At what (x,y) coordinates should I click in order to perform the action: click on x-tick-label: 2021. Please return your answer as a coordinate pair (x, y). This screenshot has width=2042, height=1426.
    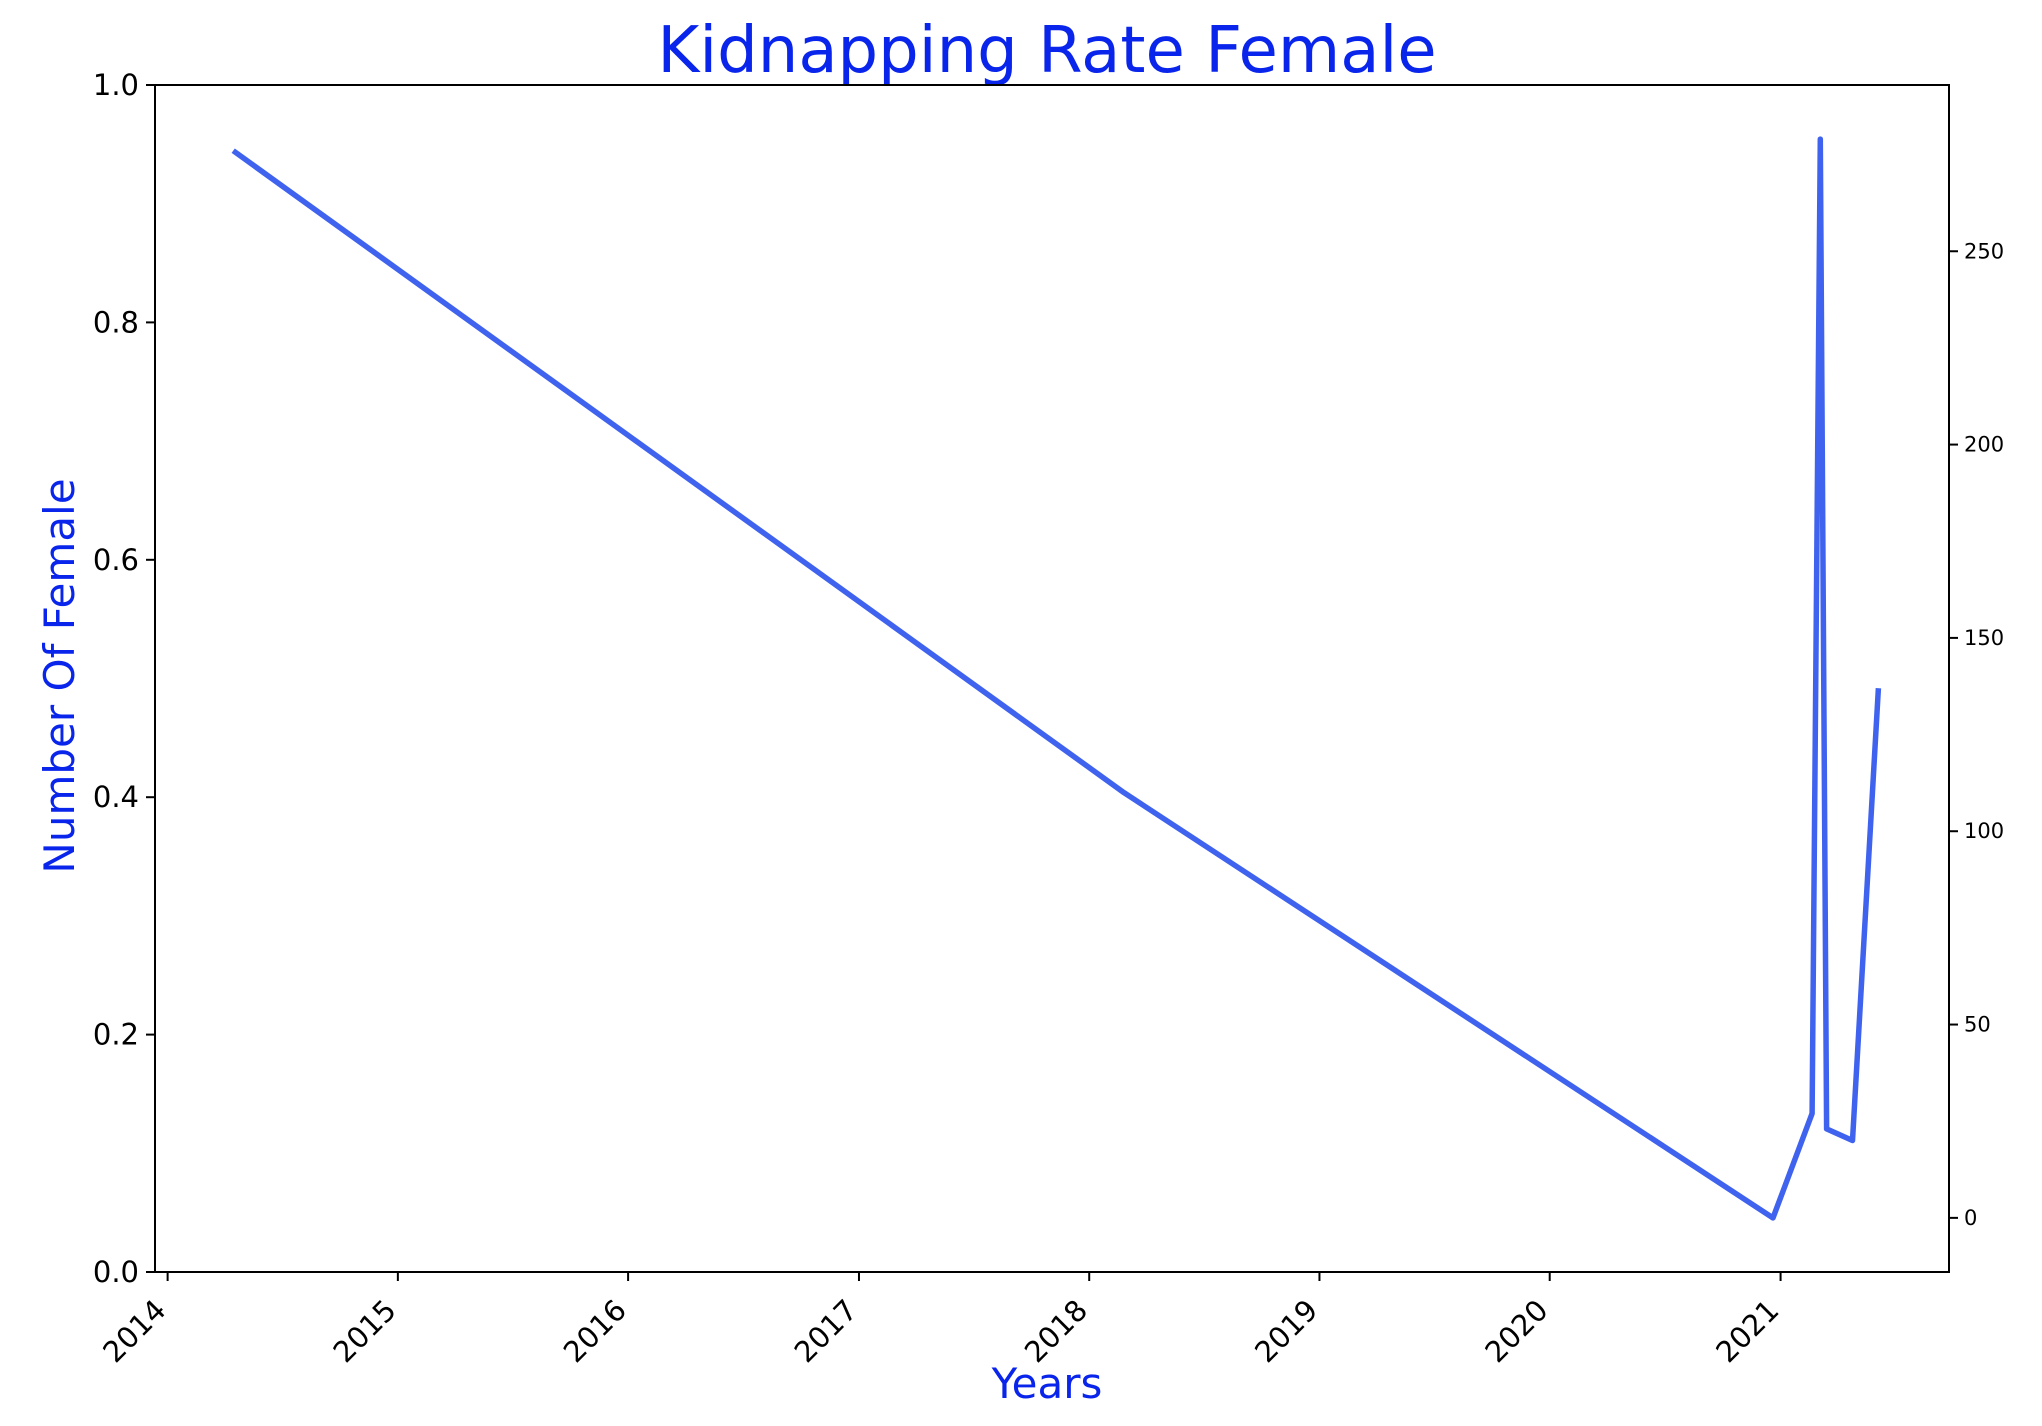
    Looking at the image, I should click on (1747, 1331).